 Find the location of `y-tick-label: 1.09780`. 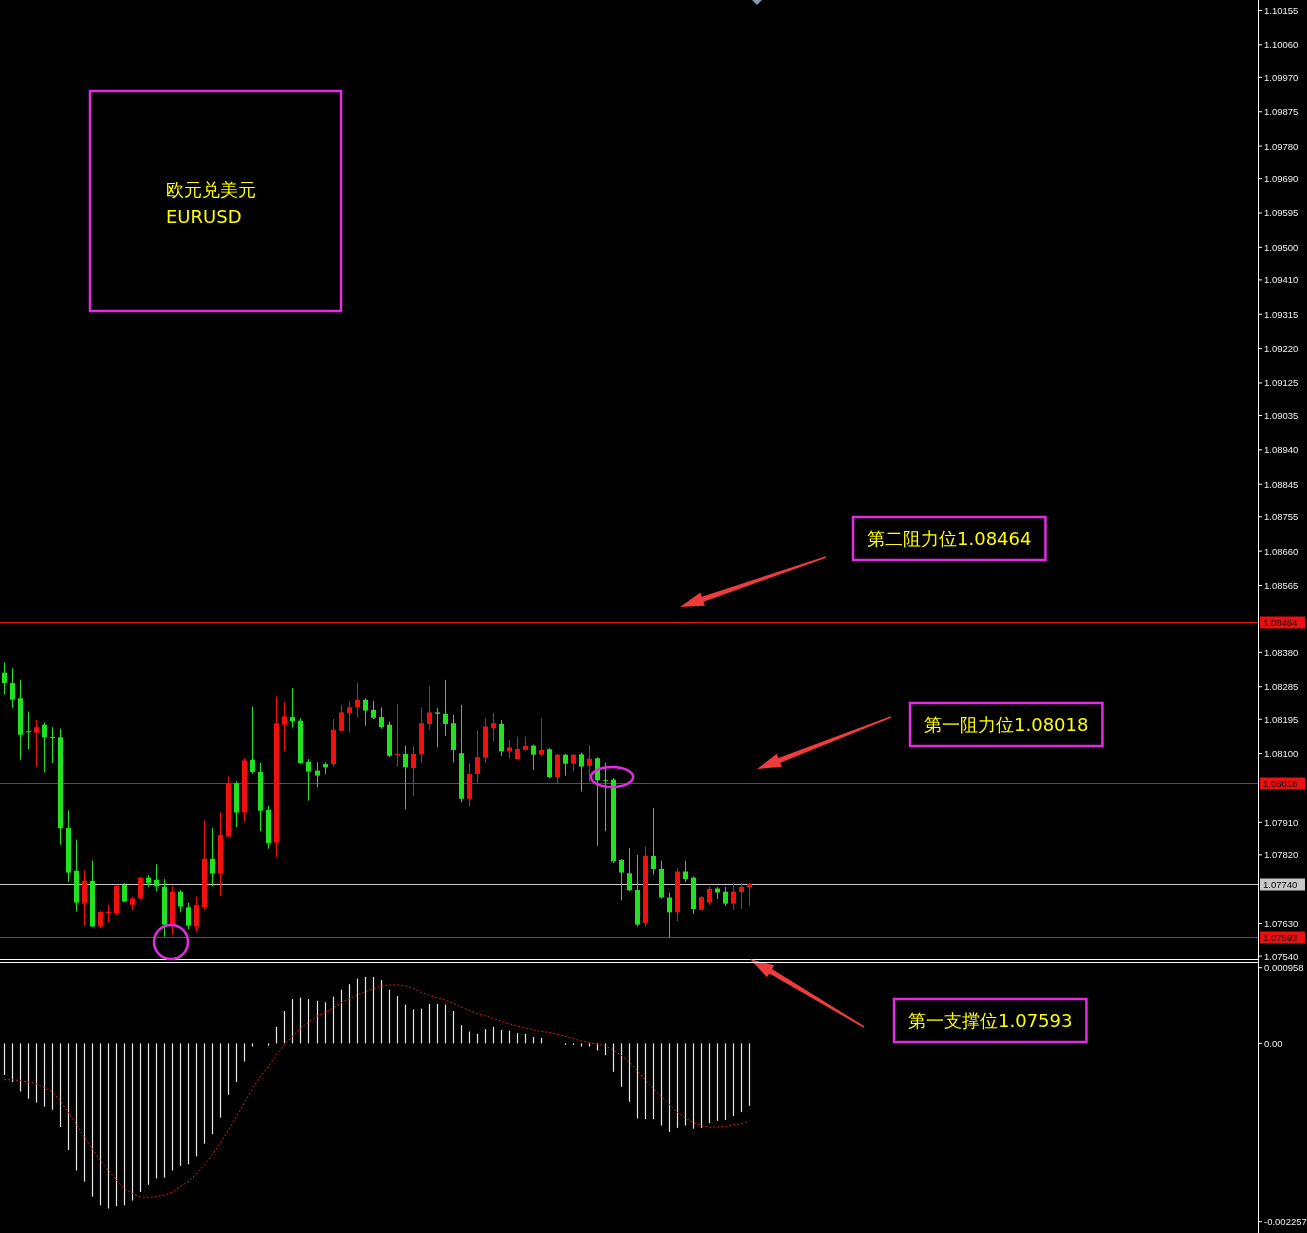

y-tick-label: 1.09780 is located at coordinates (1281, 146).